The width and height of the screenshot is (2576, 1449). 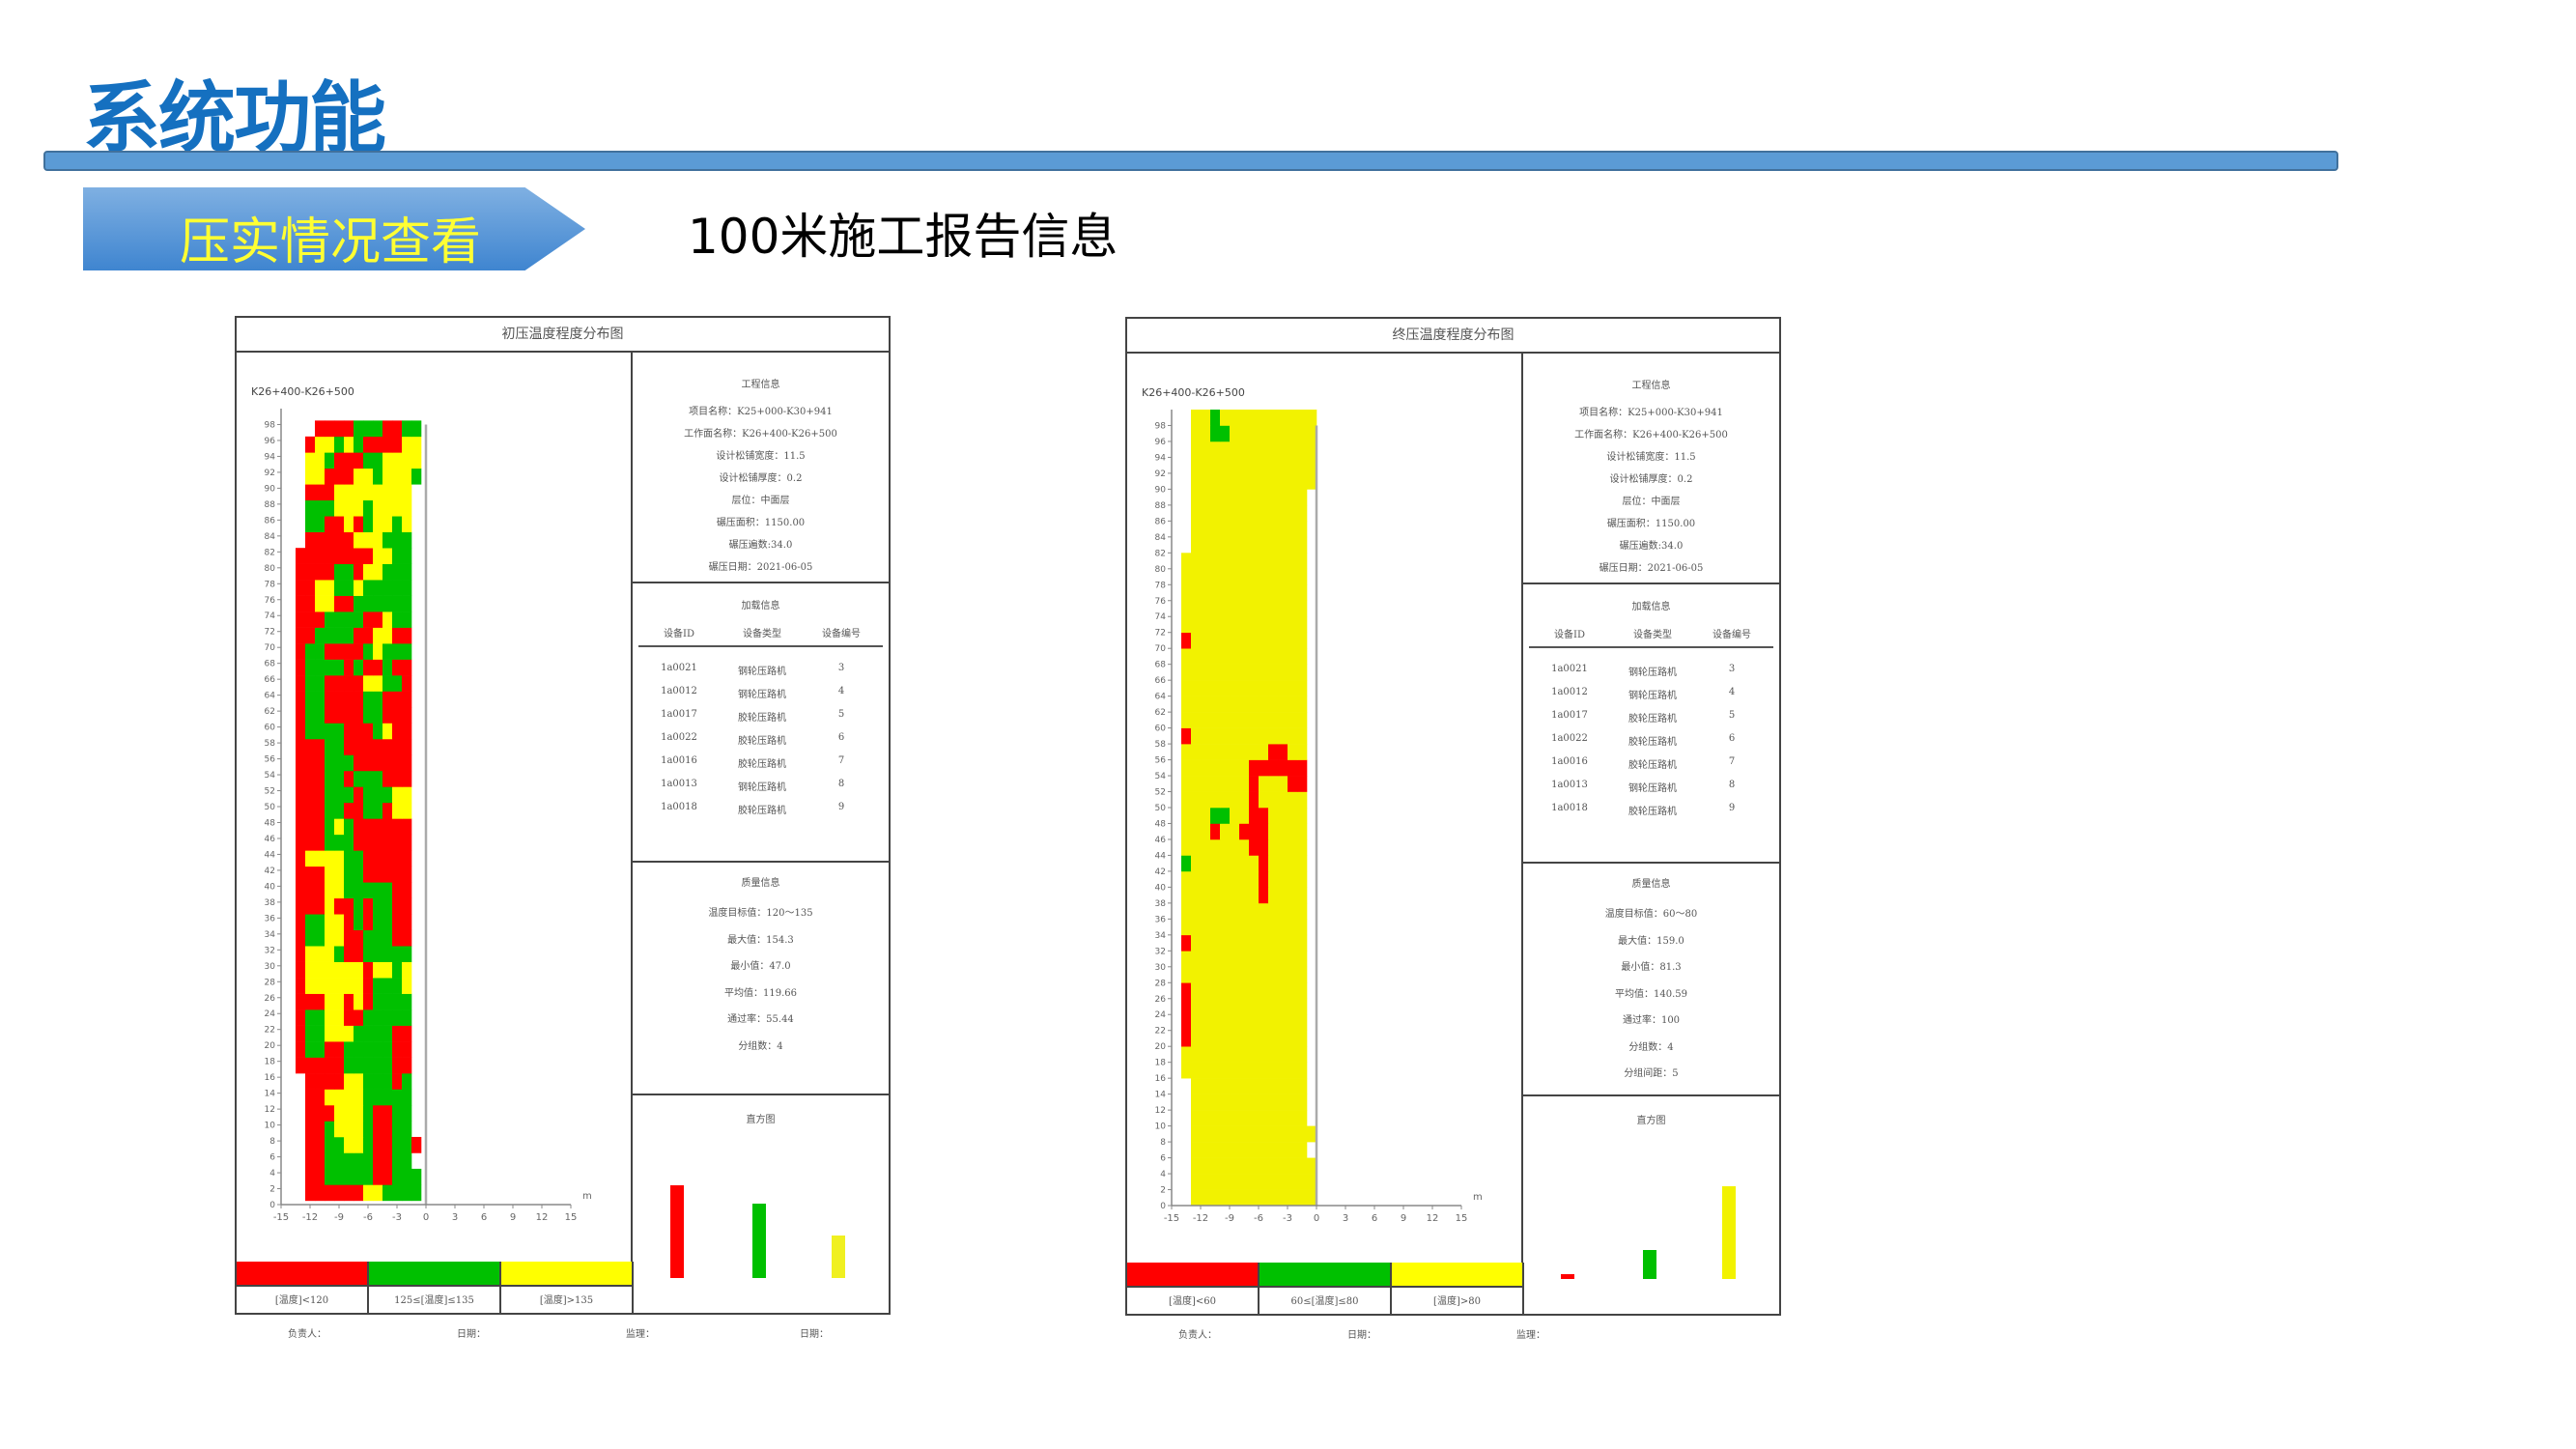 I want to click on x-tick-label: 3, so click(x=1345, y=1218).